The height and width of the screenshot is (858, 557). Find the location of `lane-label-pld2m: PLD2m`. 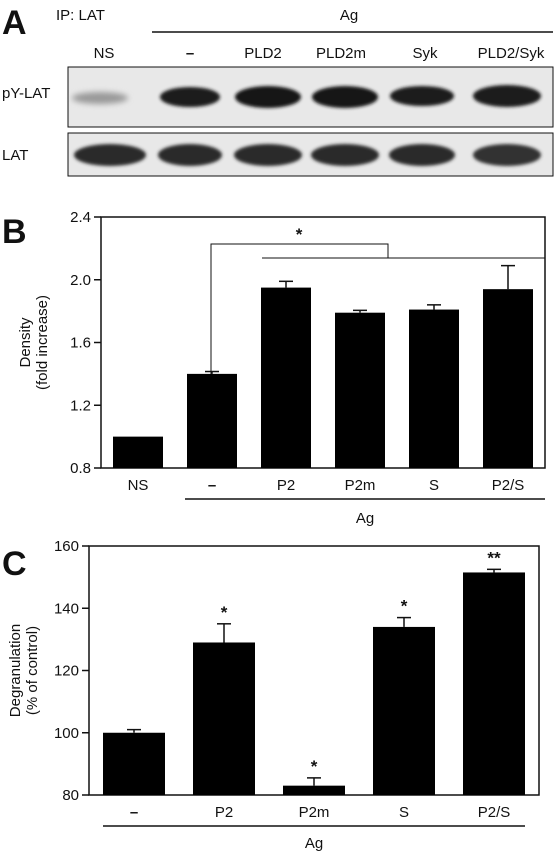

lane-label-pld2m: PLD2m is located at coordinates (341, 53).